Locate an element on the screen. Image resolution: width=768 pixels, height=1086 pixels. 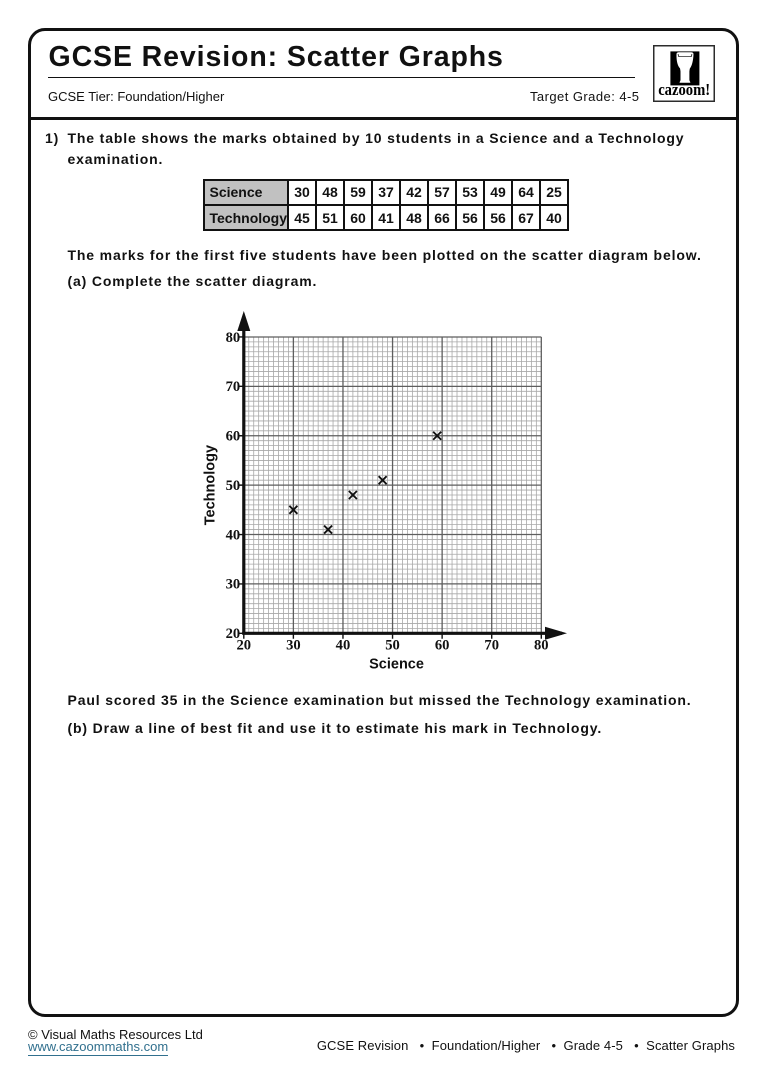
svg-text: Technology is located at coordinates (210, 485).